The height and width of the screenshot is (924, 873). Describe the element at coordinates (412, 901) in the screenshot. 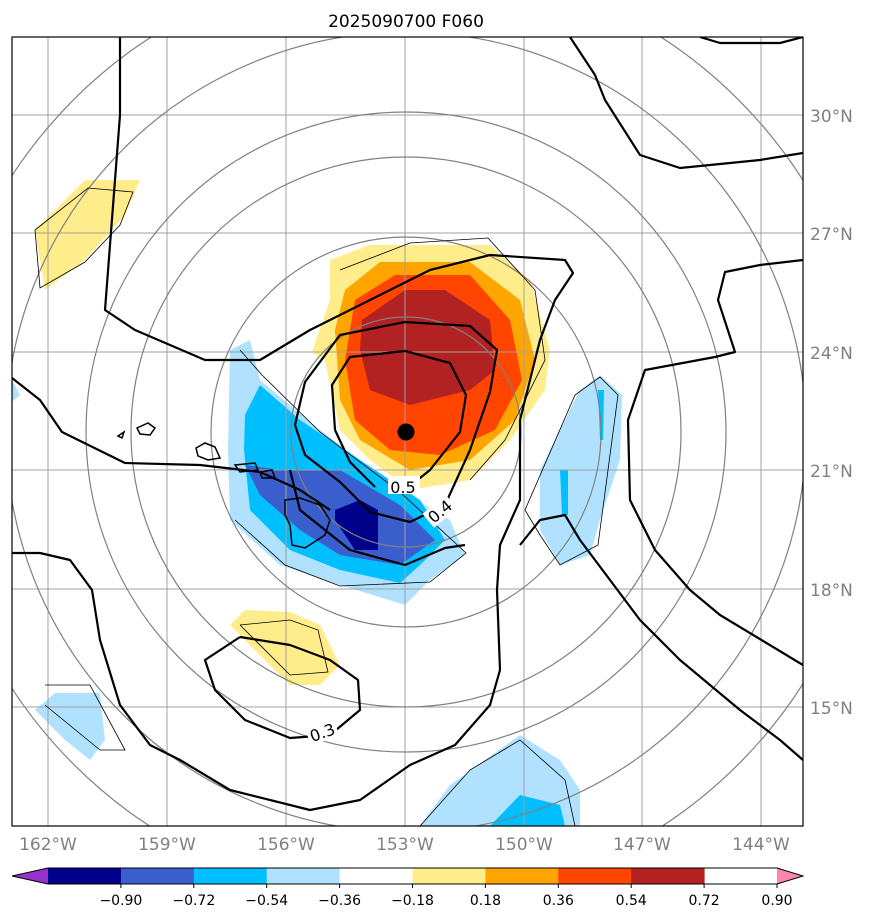

I see `colorbar-tick-label: −0.18` at that location.